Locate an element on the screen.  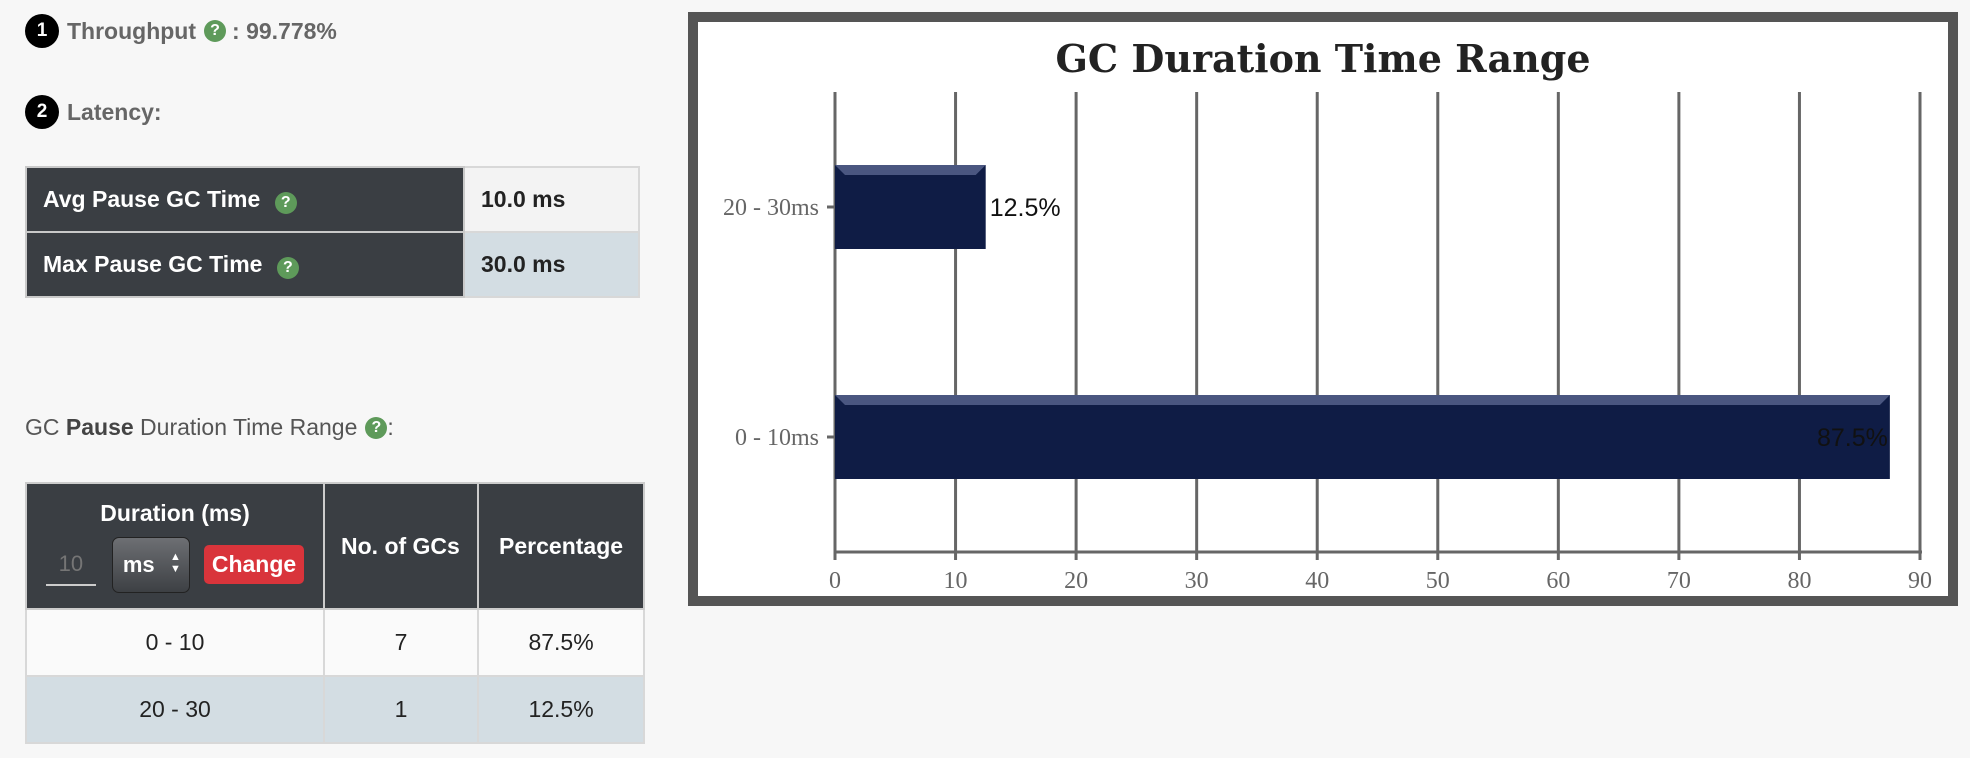
gc-pause-caption: GC Pause Duration Time Range ? : is located at coordinates (209, 427).